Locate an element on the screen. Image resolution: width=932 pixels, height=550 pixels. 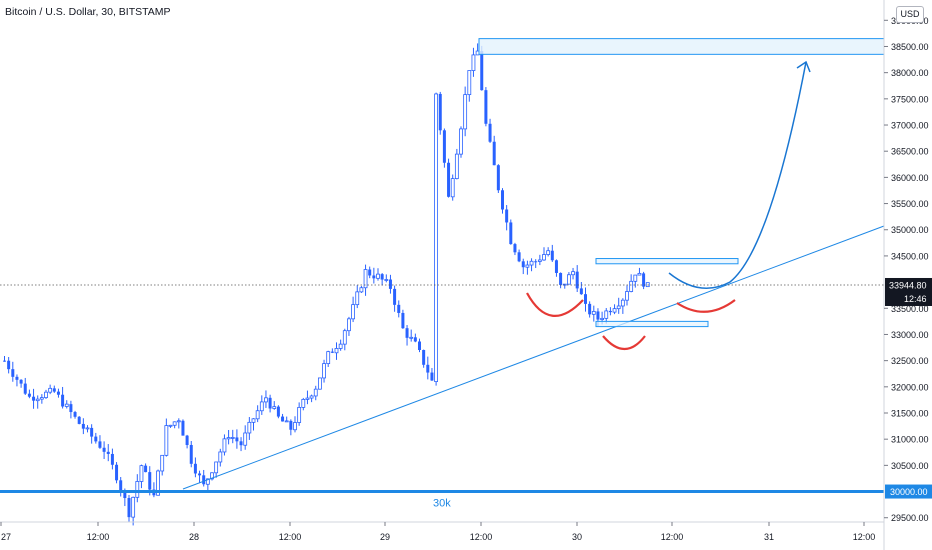
time-tick-label: 31 is located at coordinates (769, 537).